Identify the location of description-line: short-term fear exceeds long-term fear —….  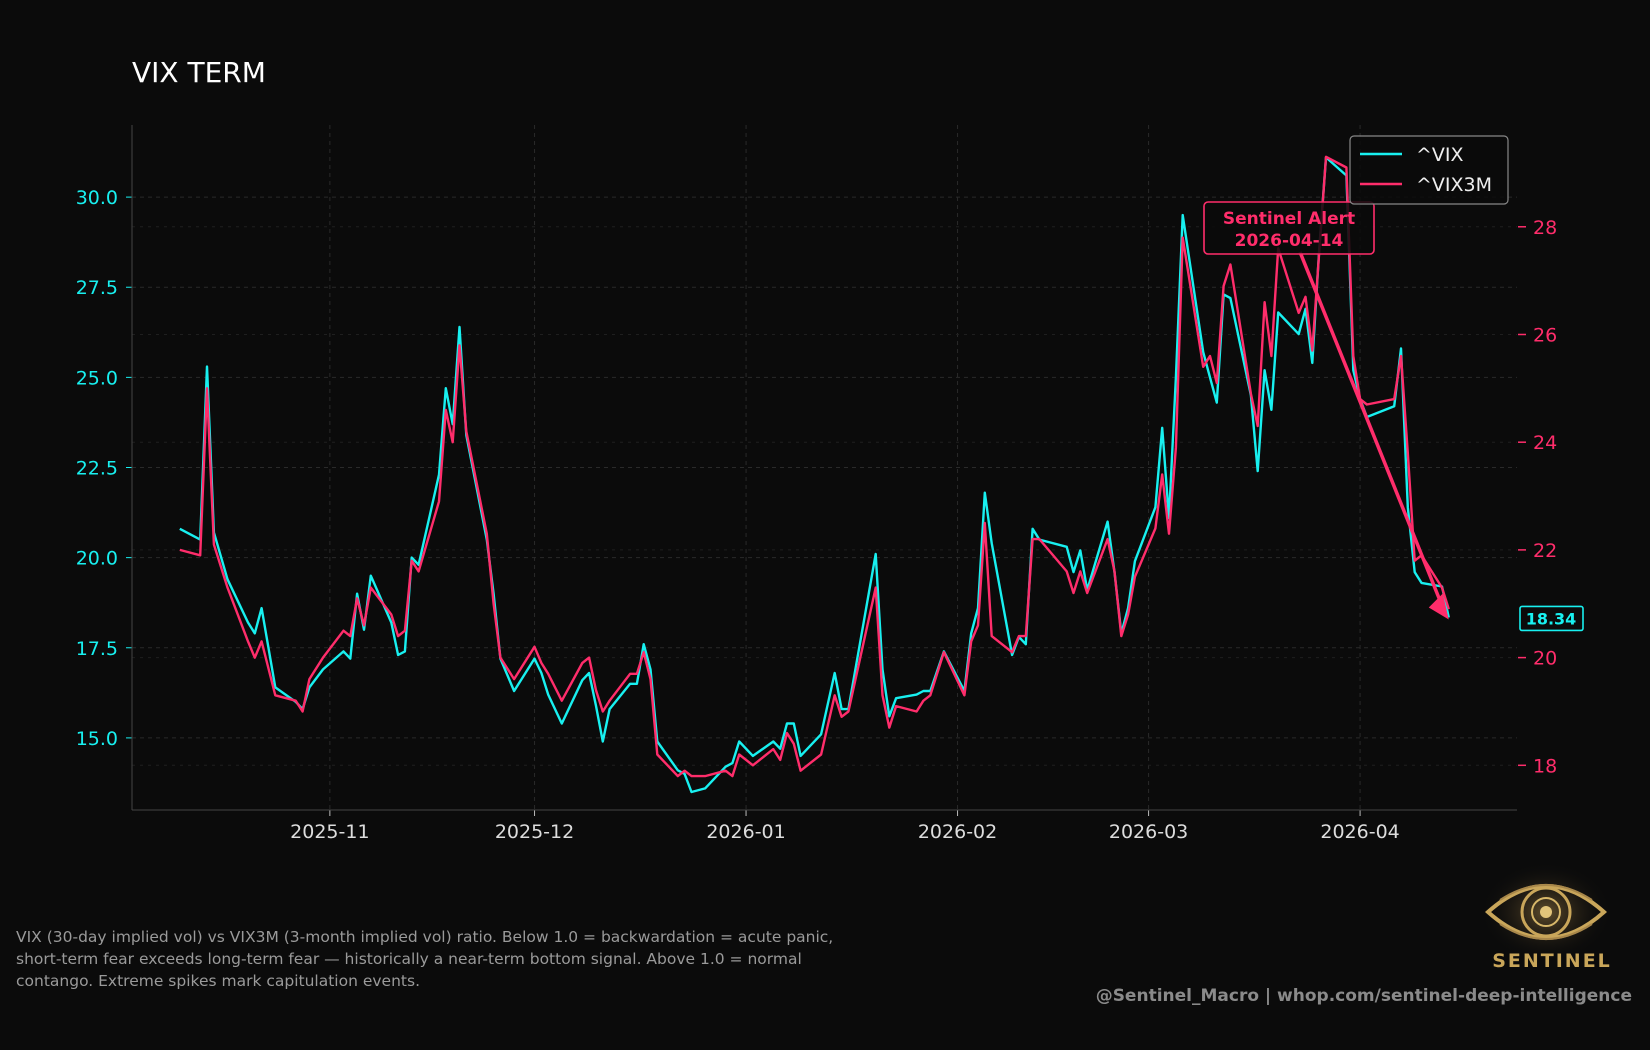
(409, 959).